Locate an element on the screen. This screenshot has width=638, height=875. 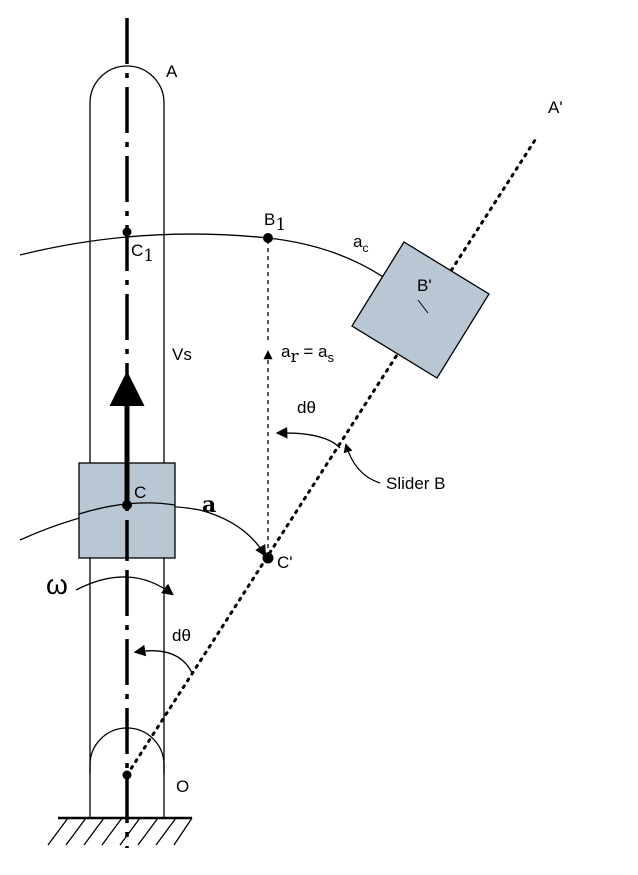
label-a-accel: a is located at coordinates (209, 505).